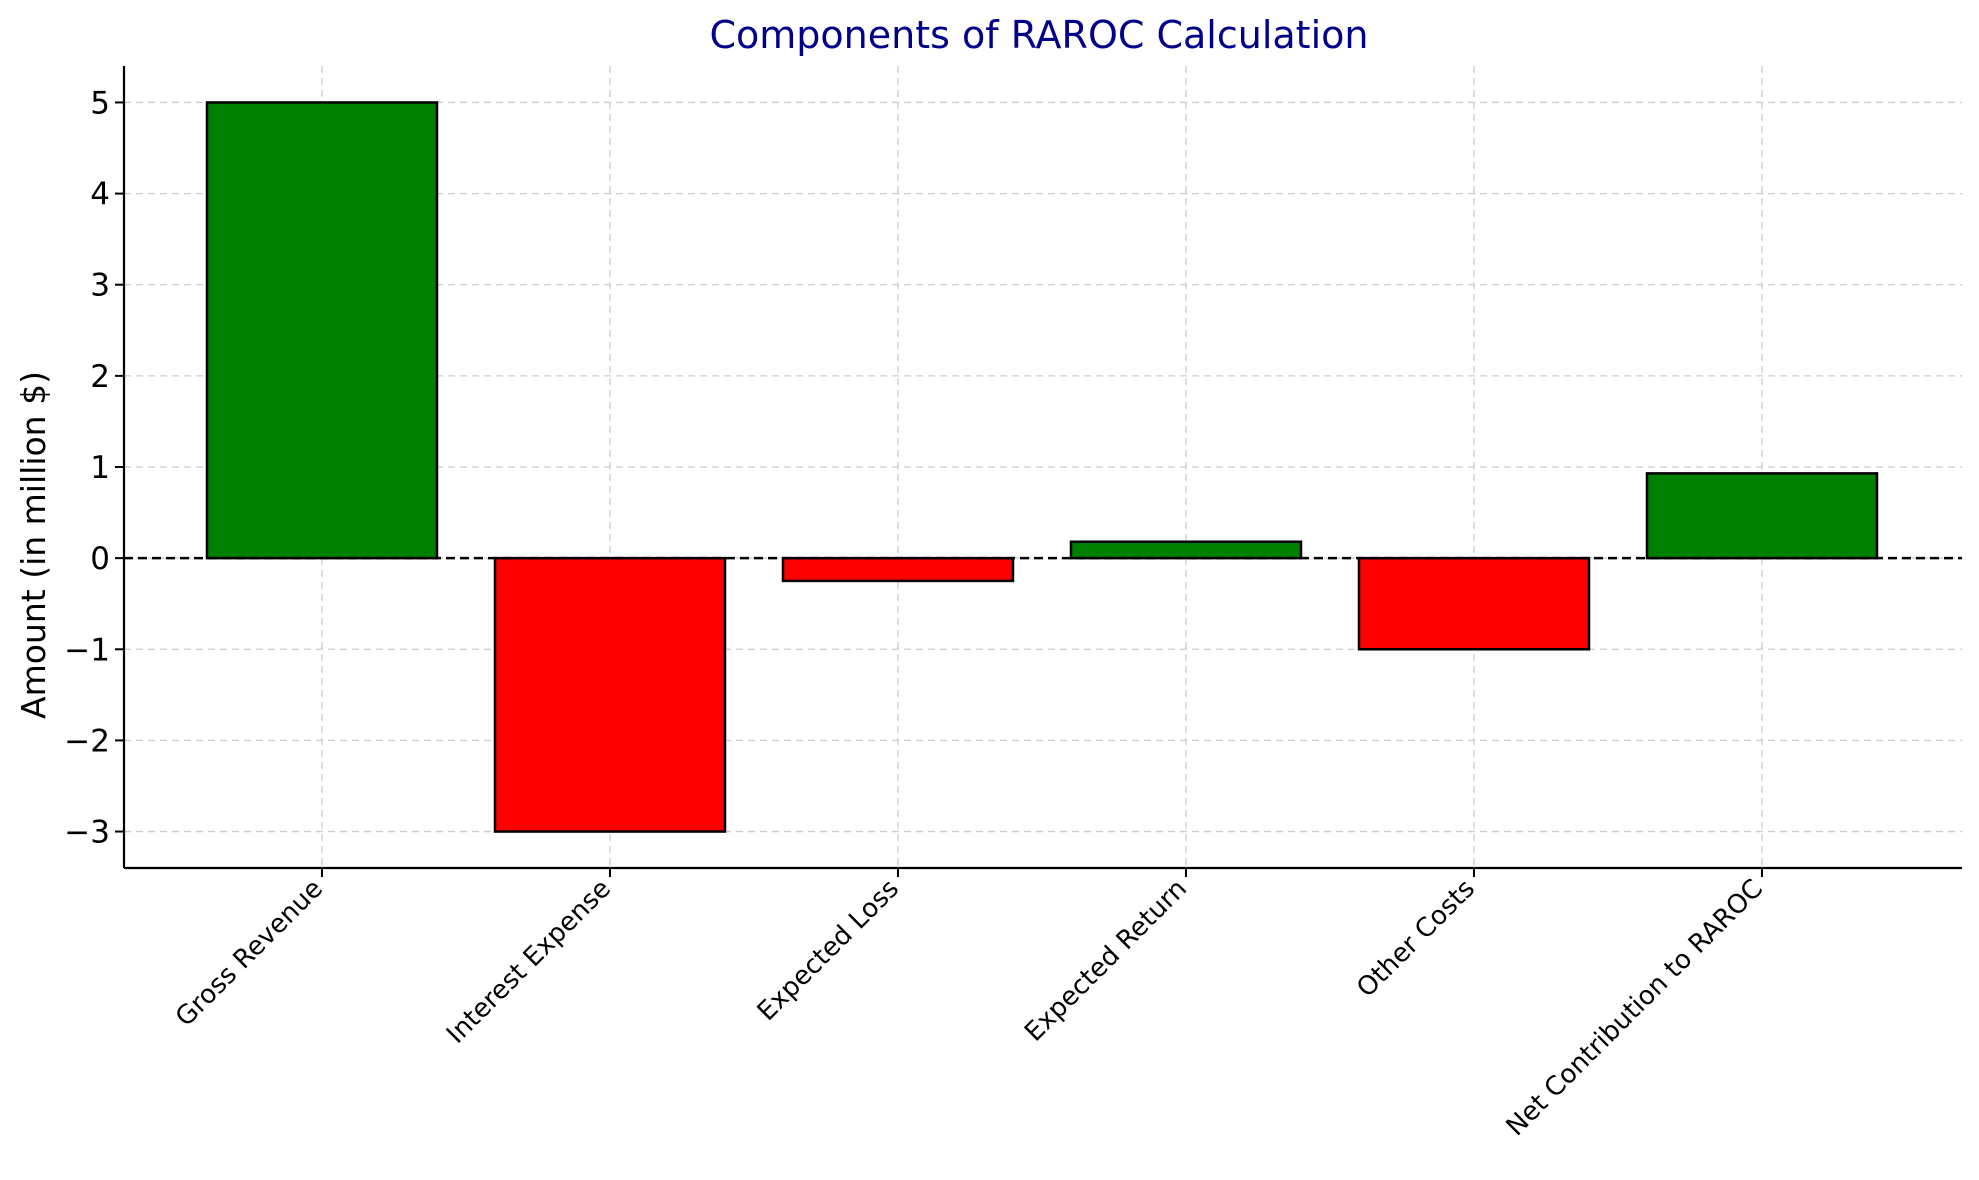 Image resolution: width=1979 pixels, height=1180 pixels. What do you see at coordinates (1416, 939) in the screenshot?
I see `x-tick-label: Other Costs` at bounding box center [1416, 939].